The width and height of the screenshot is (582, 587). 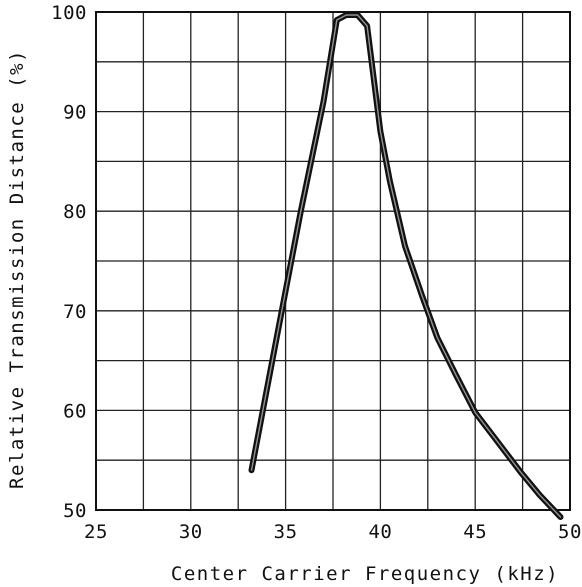 What do you see at coordinates (286, 532) in the screenshot?
I see `x-tick-label: 35` at bounding box center [286, 532].